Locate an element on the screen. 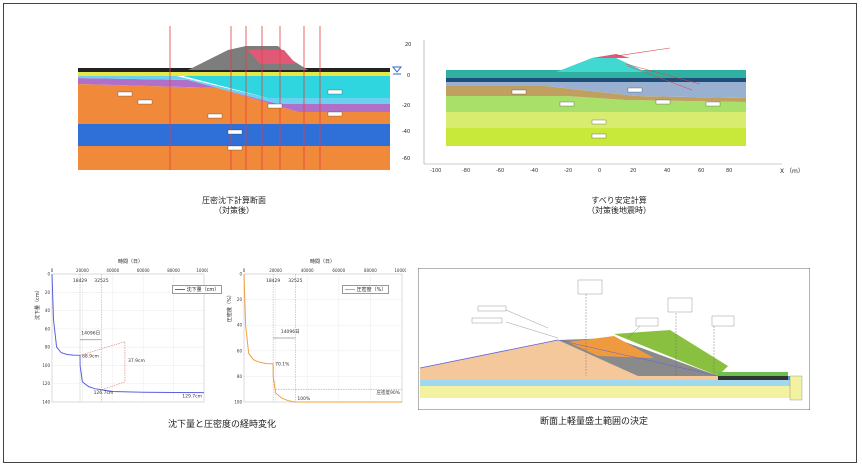 The image size is (862, 468). value-label-1: 88.9cm is located at coordinates (90, 356).